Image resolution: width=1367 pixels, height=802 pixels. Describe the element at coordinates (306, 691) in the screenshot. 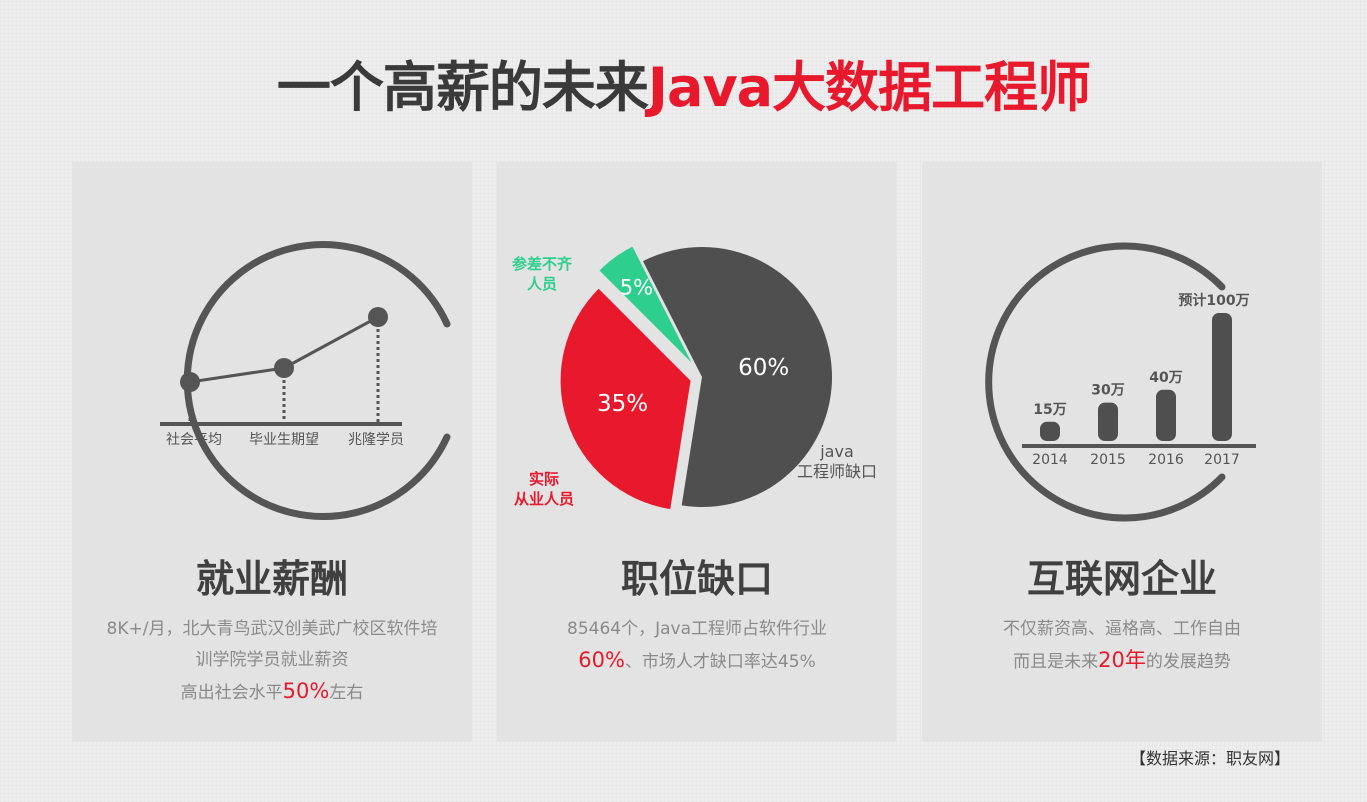

I see `highlight-value: 50%` at that location.